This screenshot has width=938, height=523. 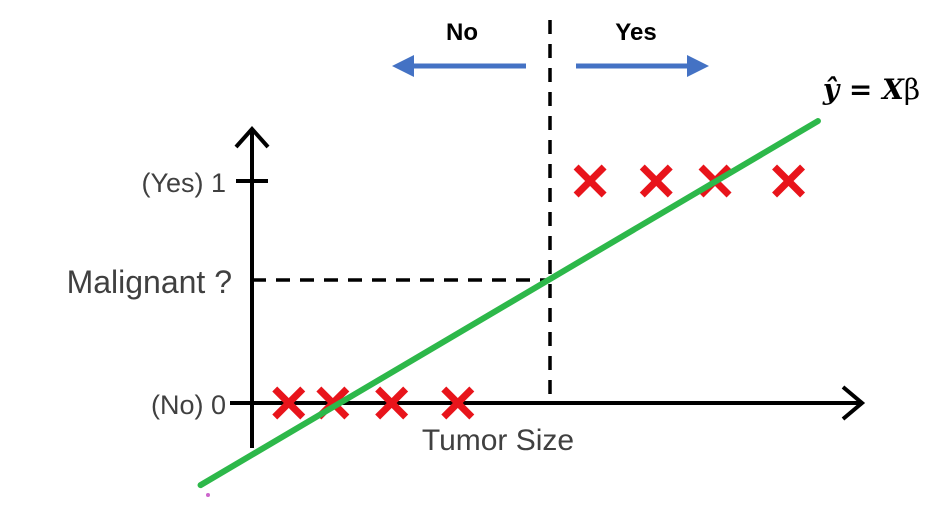 I want to click on yes-arrow, so click(x=642, y=66).